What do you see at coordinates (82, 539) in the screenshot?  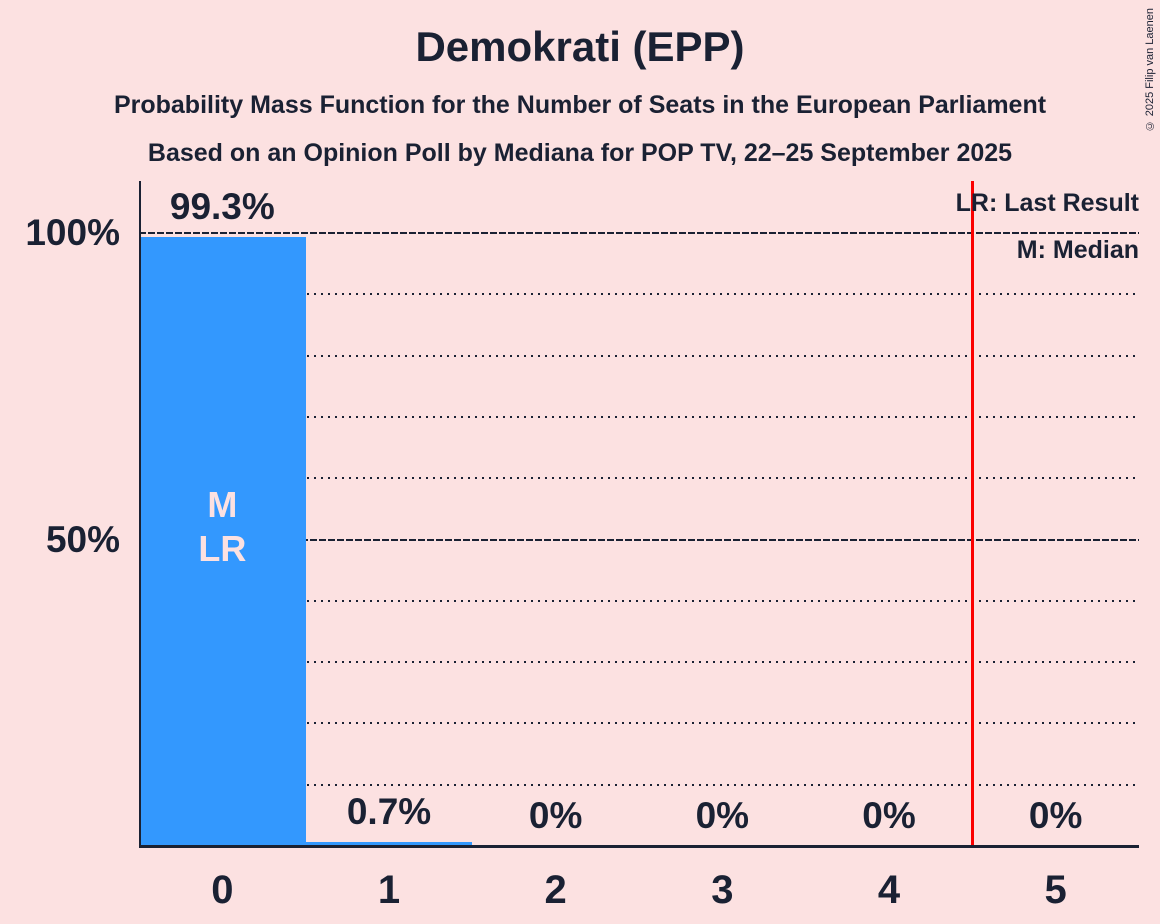 I see `y-tick-label-50: 50%` at bounding box center [82, 539].